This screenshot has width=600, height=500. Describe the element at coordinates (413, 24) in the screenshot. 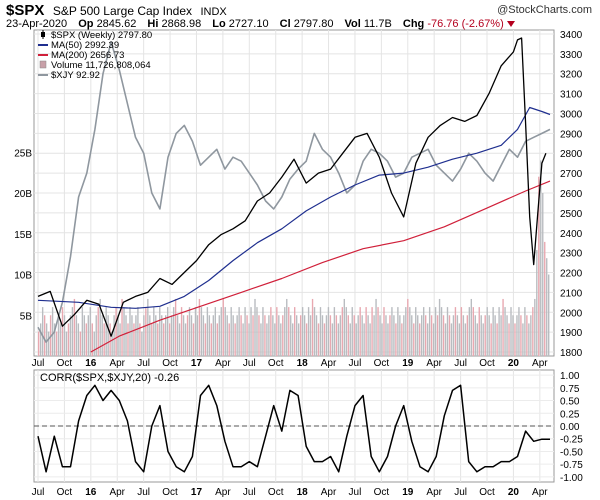

I see `change-label: Chg` at that location.